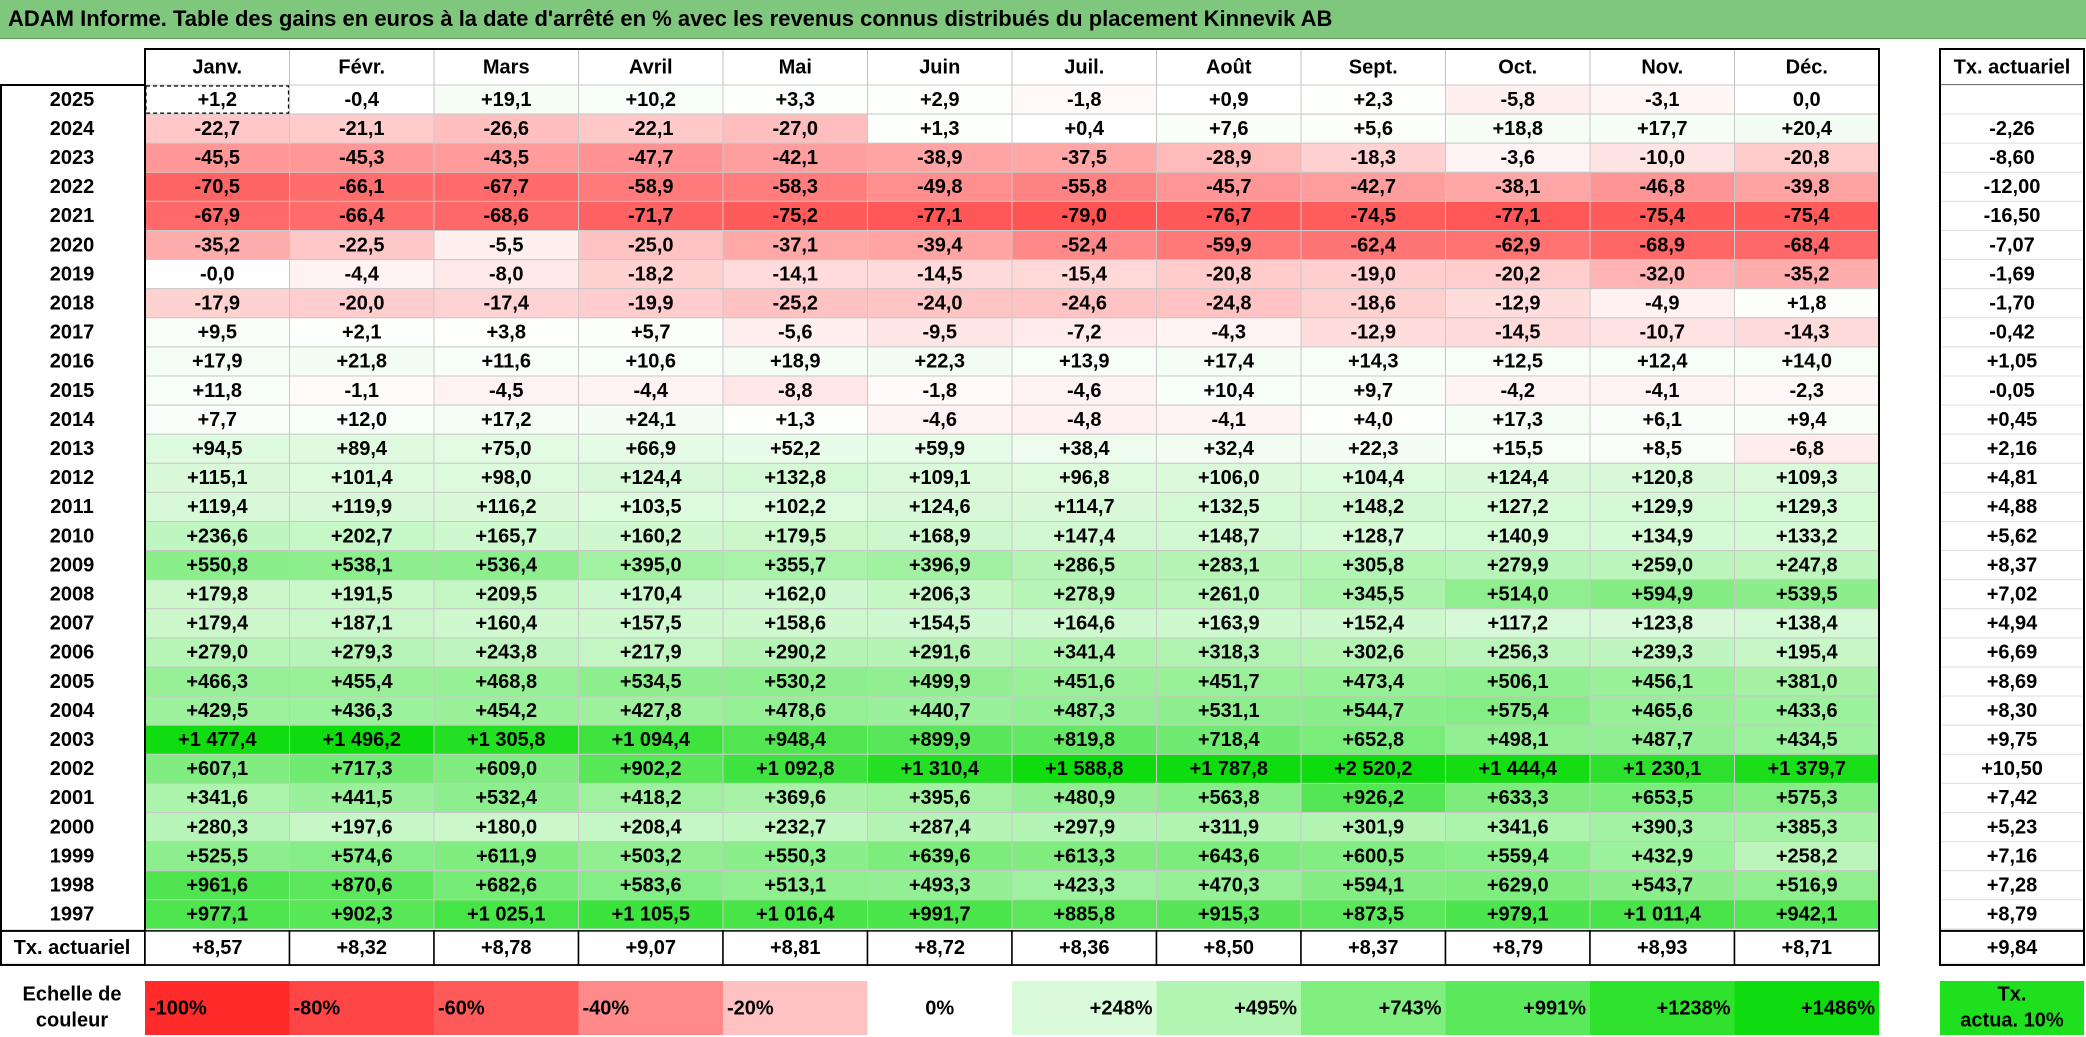 The image size is (2086, 1037). I want to click on month-header-cell, so click(1807, 67).